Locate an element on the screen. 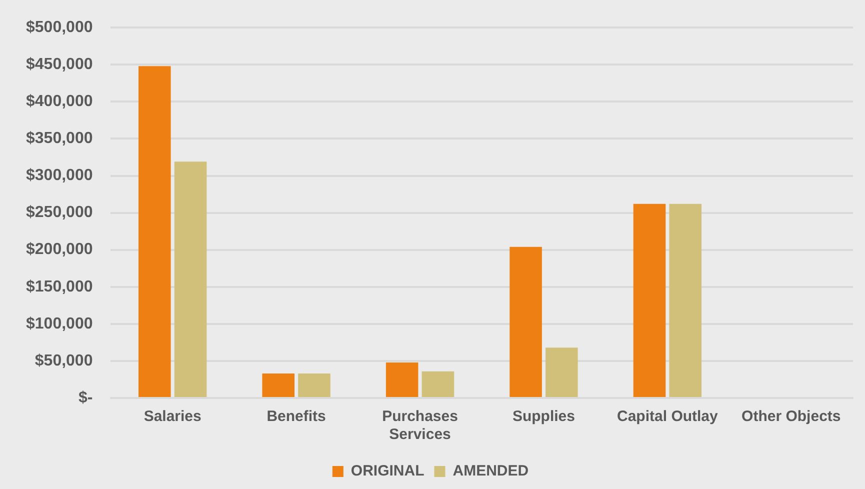  x-tick-label: Supplies is located at coordinates (543, 417).